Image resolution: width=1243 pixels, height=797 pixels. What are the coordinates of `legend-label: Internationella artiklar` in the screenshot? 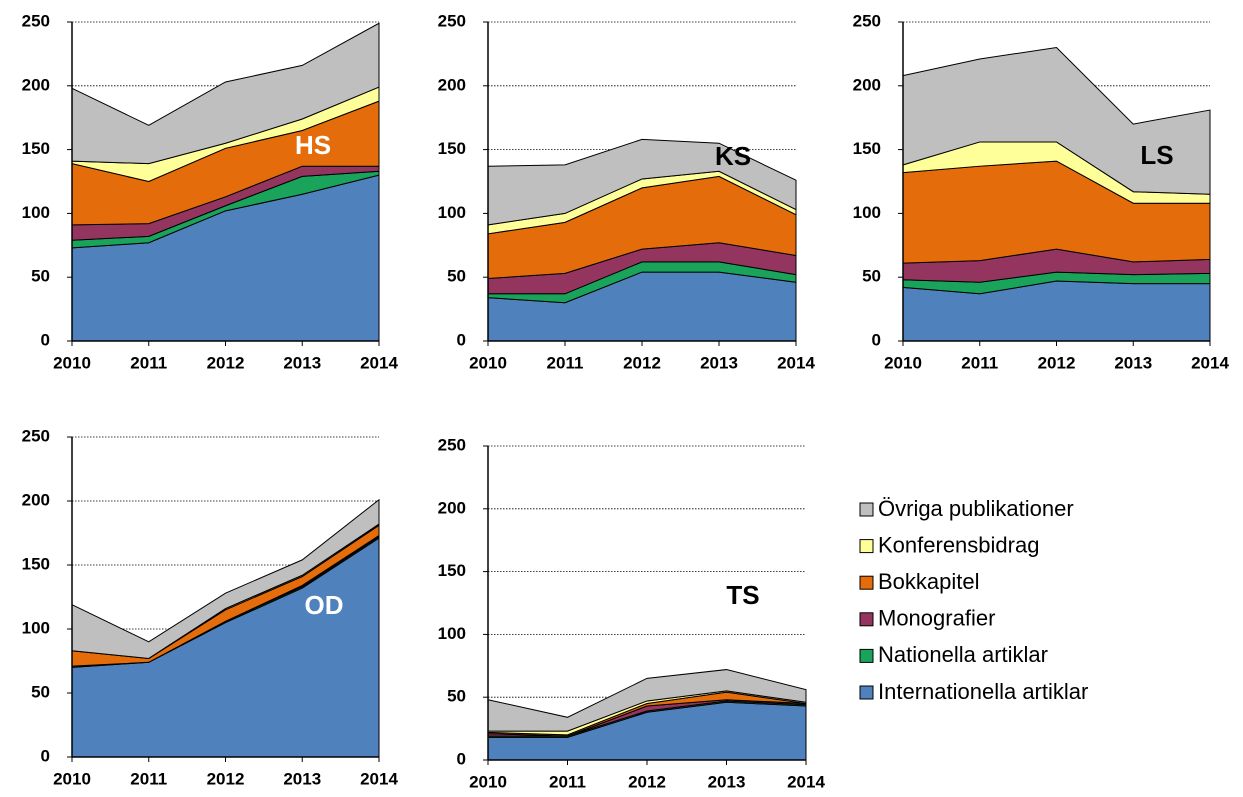 It's located at (983, 691).